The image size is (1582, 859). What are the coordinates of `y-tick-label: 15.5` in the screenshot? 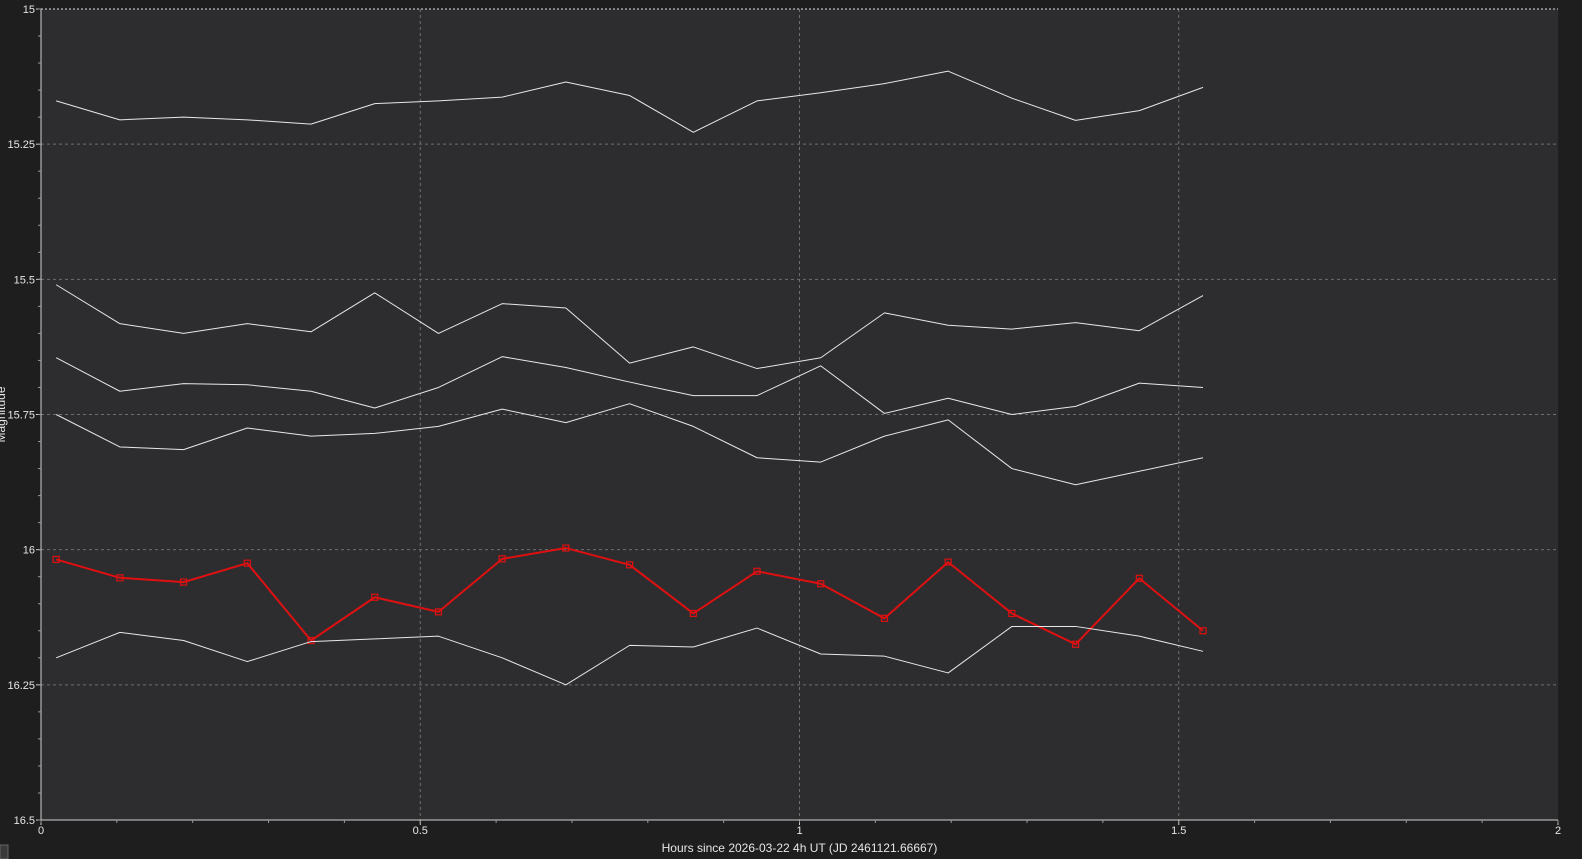 It's located at (24, 280).